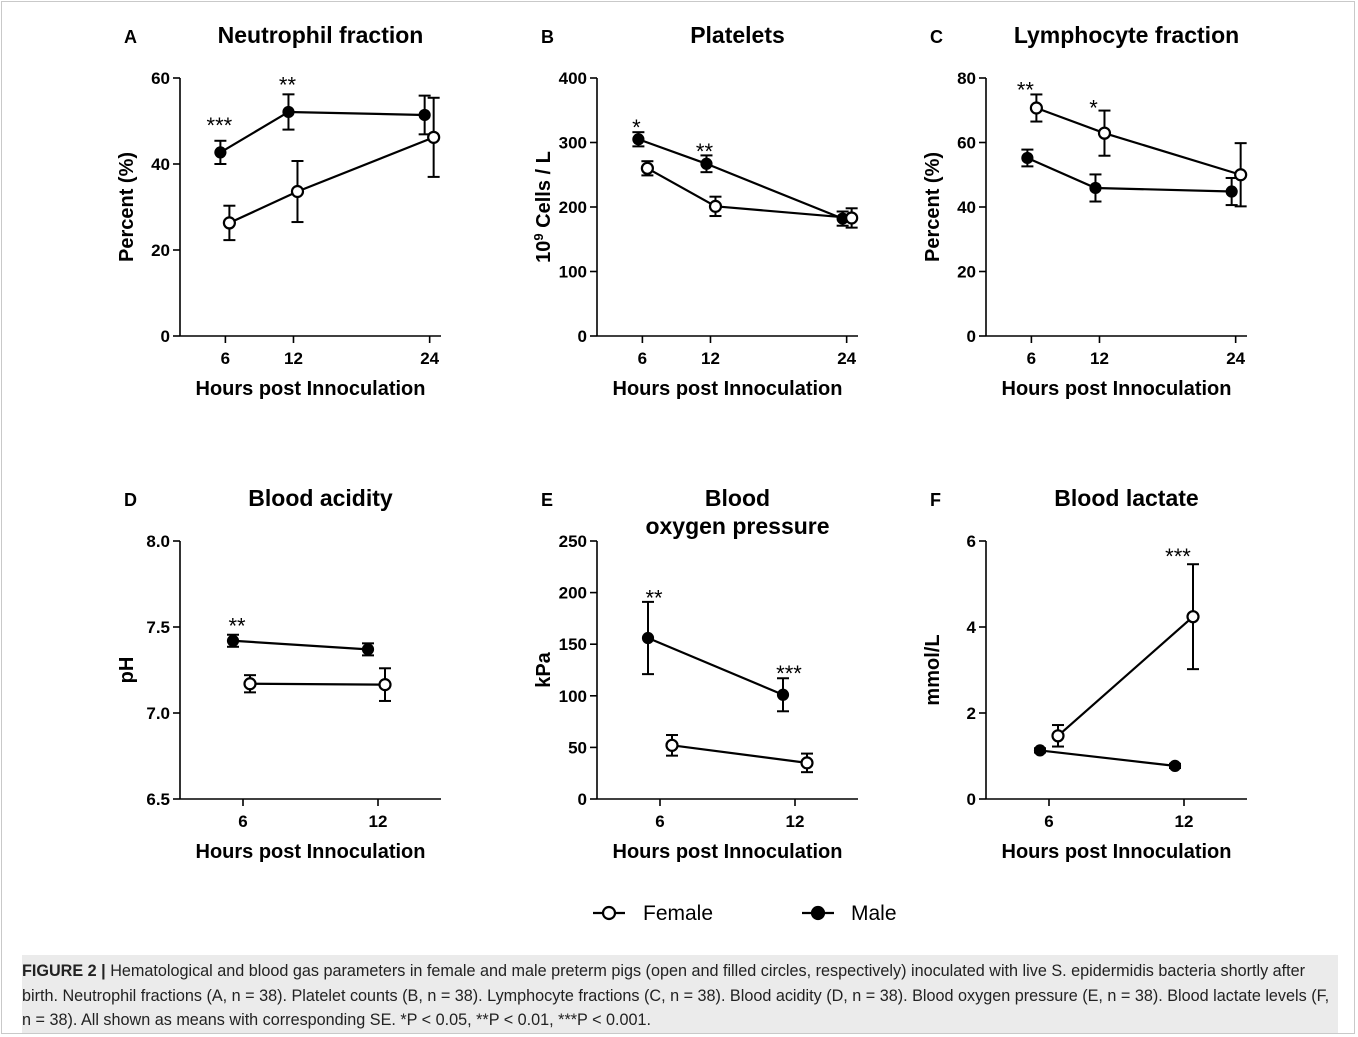  Describe the element at coordinates (573, 207) in the screenshot. I see `y-tick-label: 200` at that location.